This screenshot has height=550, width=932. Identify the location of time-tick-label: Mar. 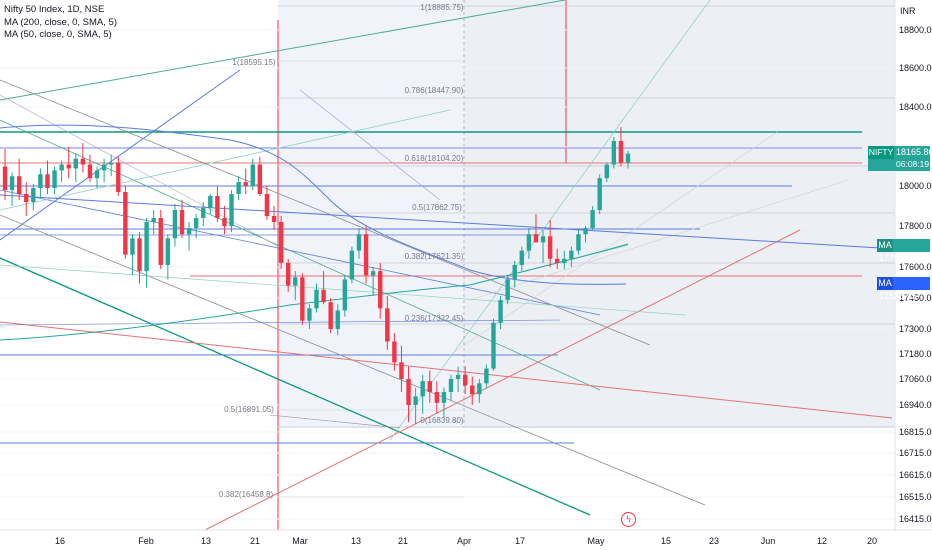
(300, 541).